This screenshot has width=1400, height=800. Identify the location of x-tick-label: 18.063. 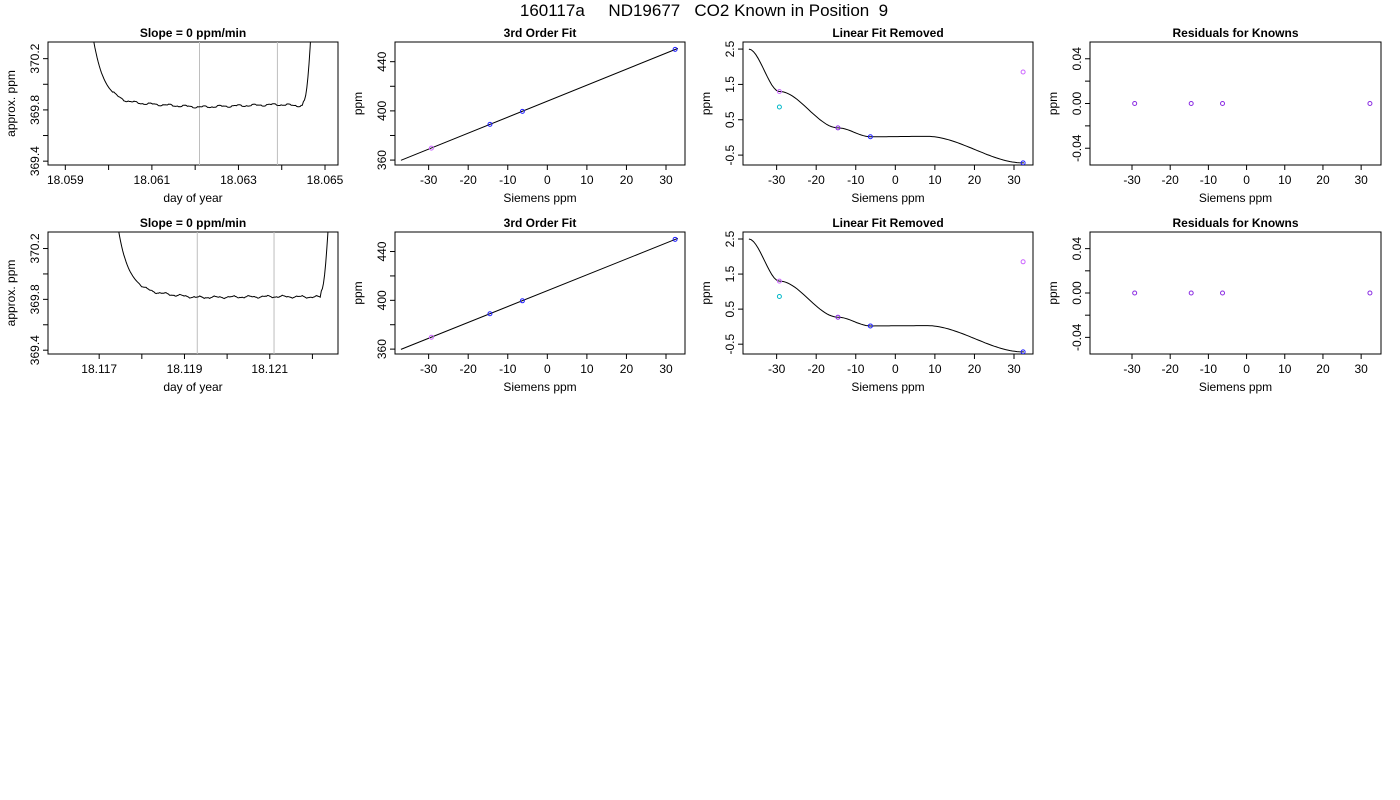
(238, 180).